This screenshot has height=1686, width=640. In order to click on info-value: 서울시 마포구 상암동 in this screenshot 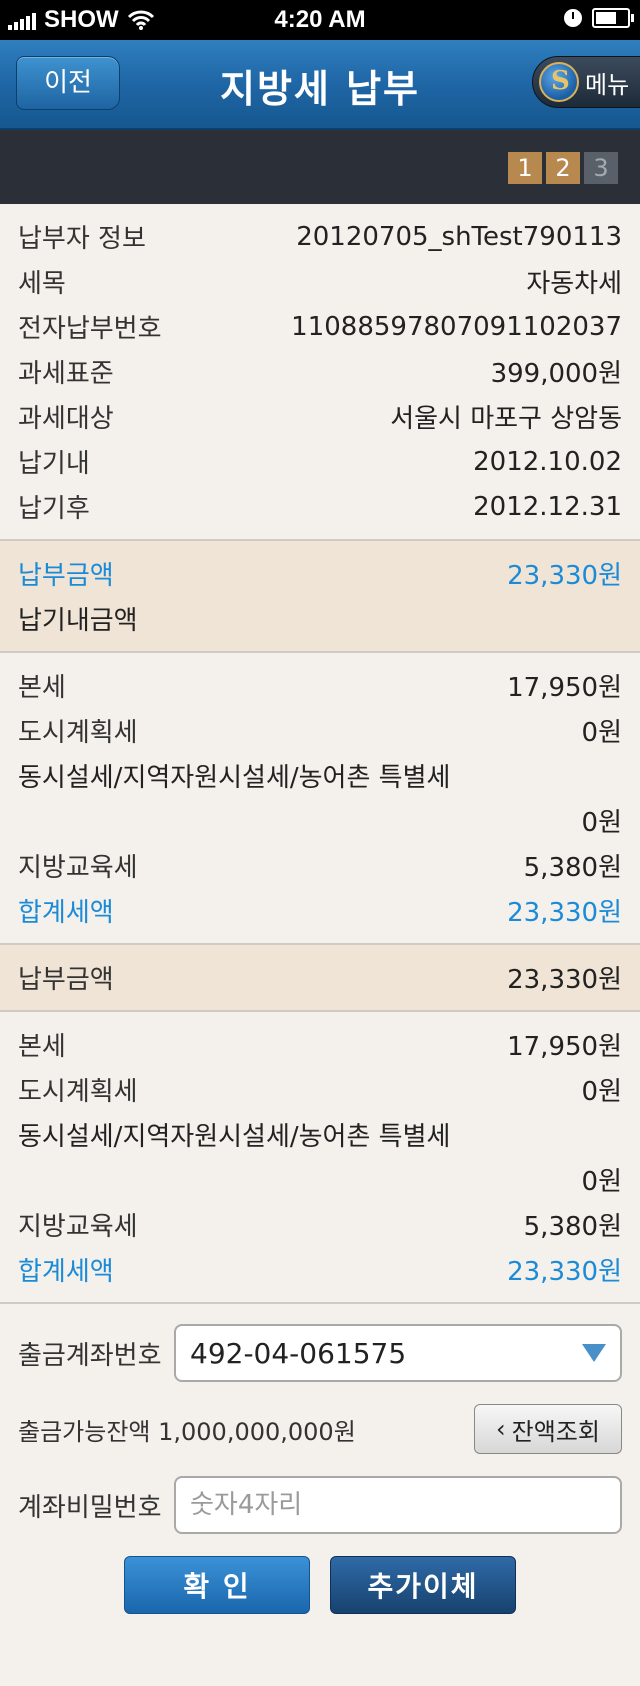, I will do `click(506, 419)`.